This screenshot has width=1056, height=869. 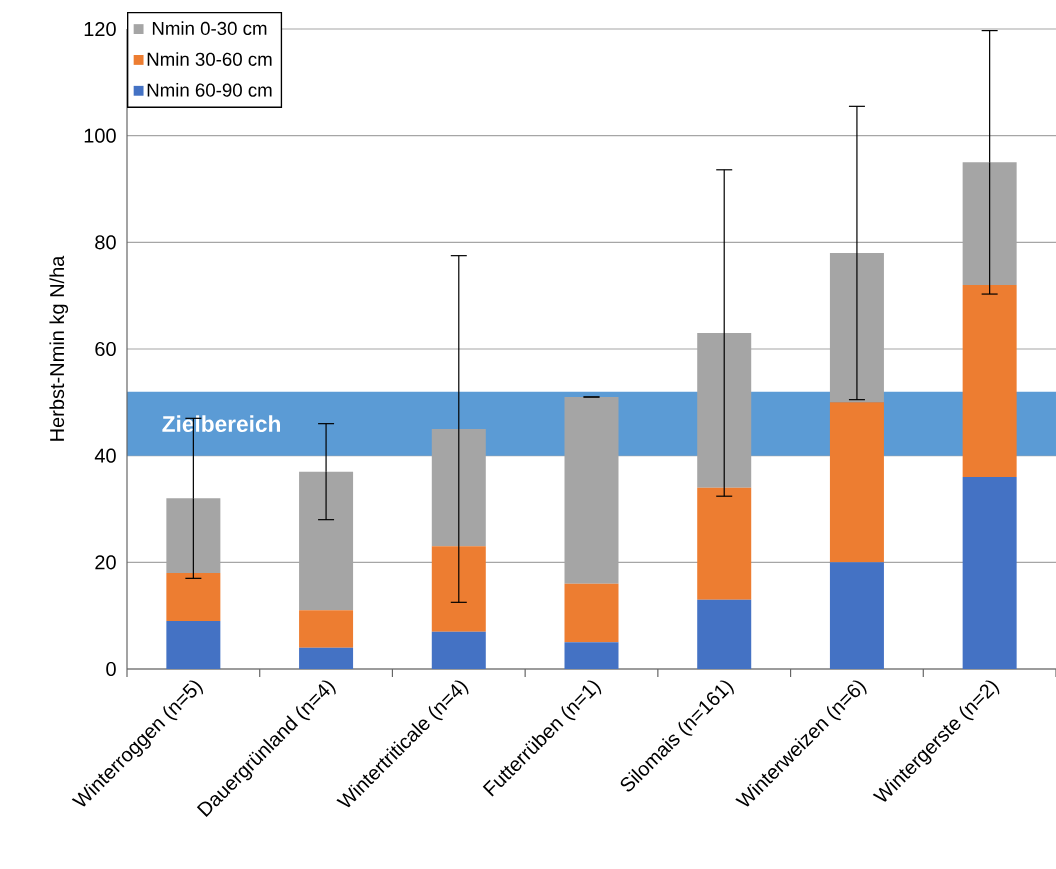 What do you see at coordinates (100, 29) in the screenshot?
I see `y-tick-label: 120` at bounding box center [100, 29].